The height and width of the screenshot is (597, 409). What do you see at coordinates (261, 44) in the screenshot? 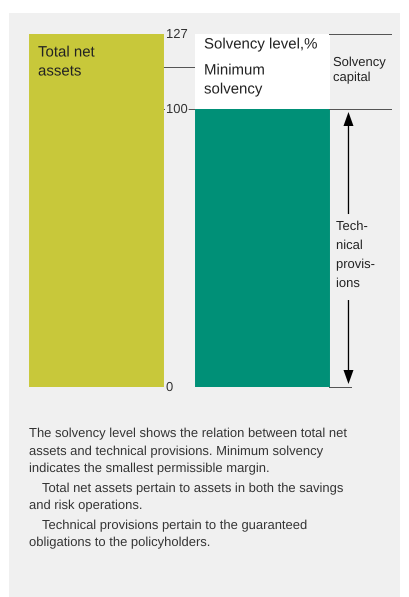
I see `annotation: Solvency level,%` at bounding box center [261, 44].